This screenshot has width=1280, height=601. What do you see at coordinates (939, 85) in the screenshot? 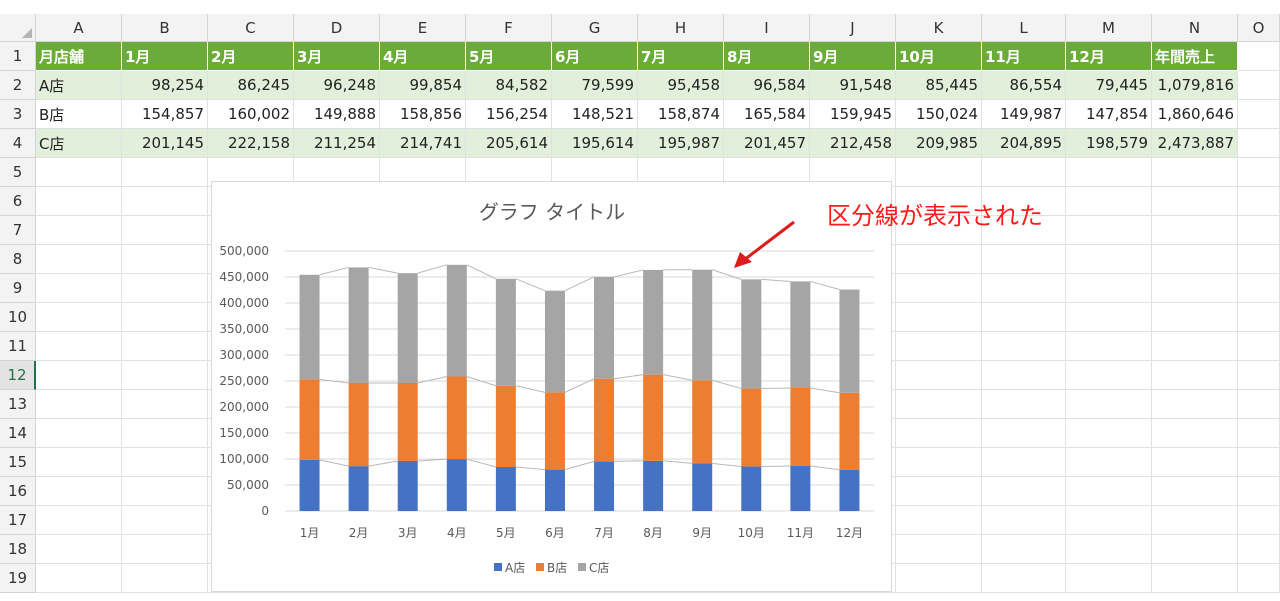
I see `table-cell: 85,445` at bounding box center [939, 85].